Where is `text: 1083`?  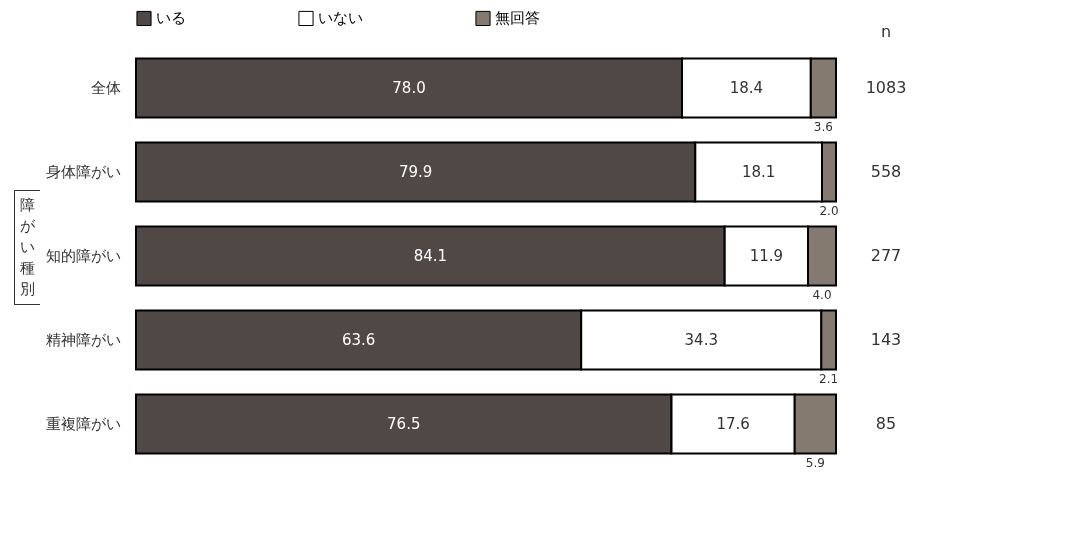
text: 1083 is located at coordinates (886, 87).